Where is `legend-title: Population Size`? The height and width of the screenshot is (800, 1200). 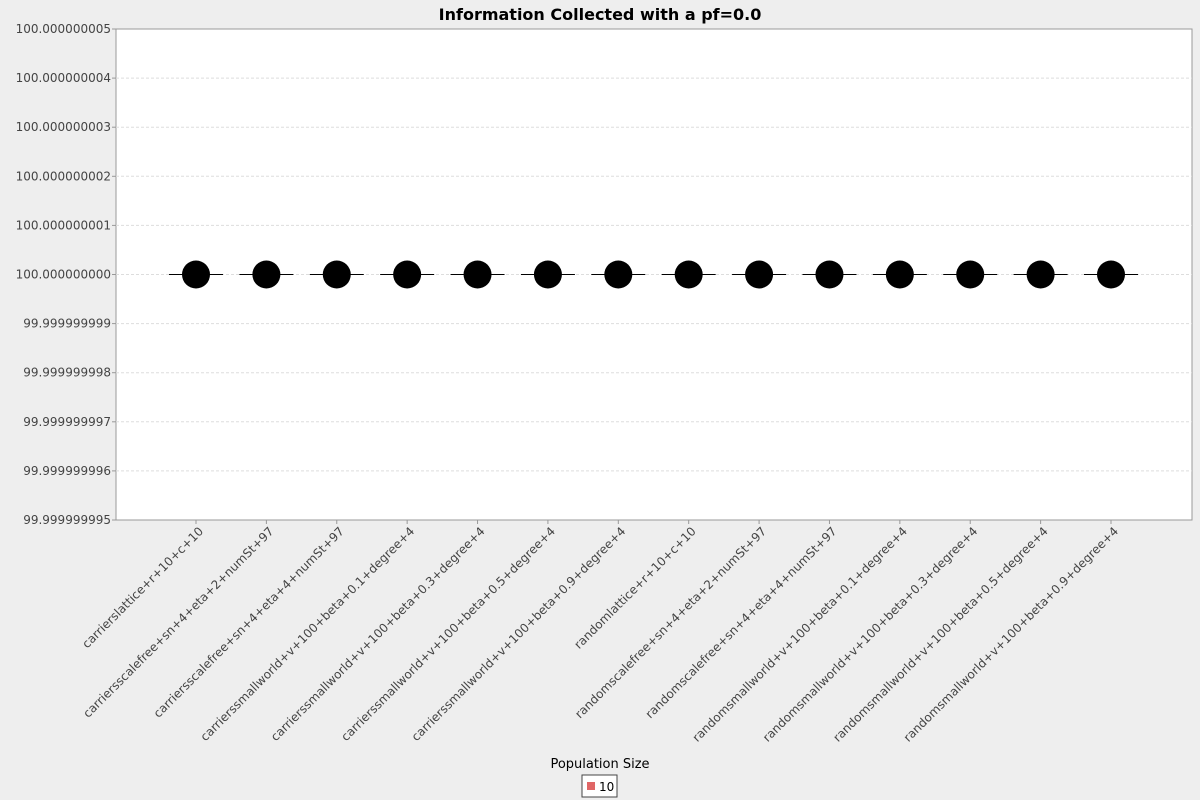 legend-title: Population Size is located at coordinates (599, 764).